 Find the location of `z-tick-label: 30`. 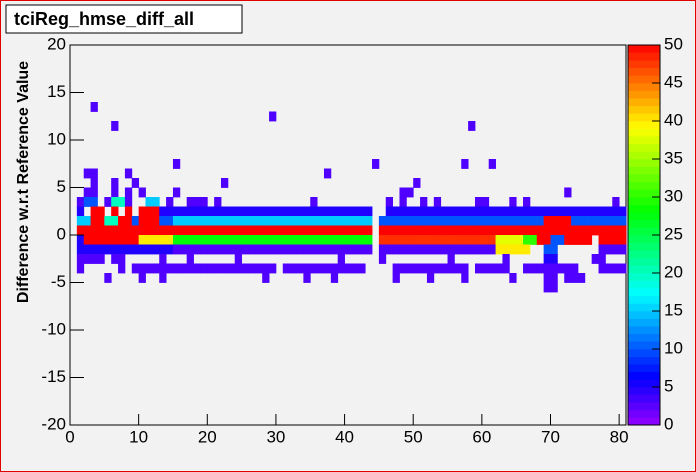

z-tick-label: 30 is located at coordinates (673, 195).